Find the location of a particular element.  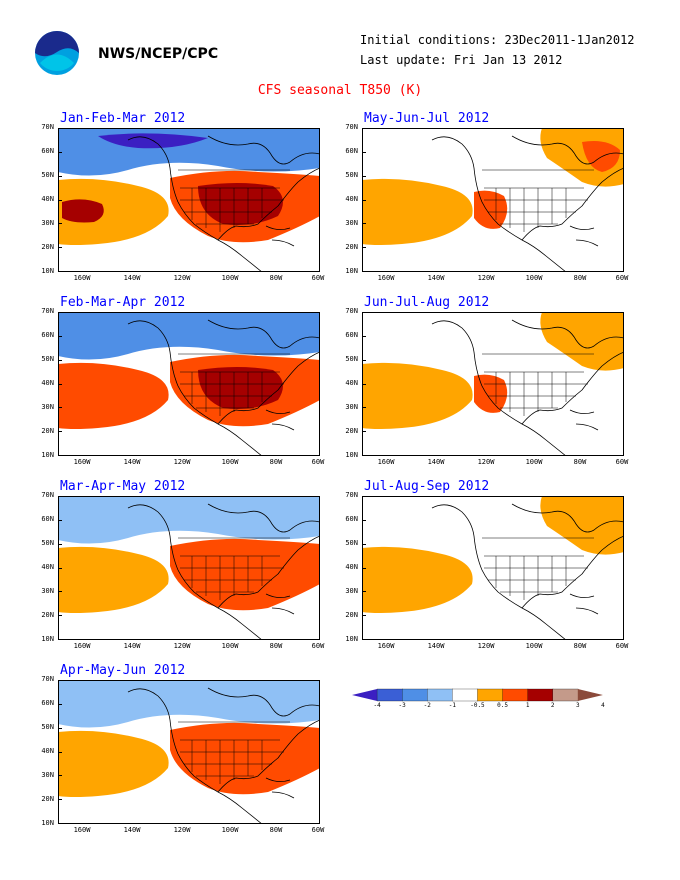

colorbar-arrow-left is located at coordinates (365, 695).